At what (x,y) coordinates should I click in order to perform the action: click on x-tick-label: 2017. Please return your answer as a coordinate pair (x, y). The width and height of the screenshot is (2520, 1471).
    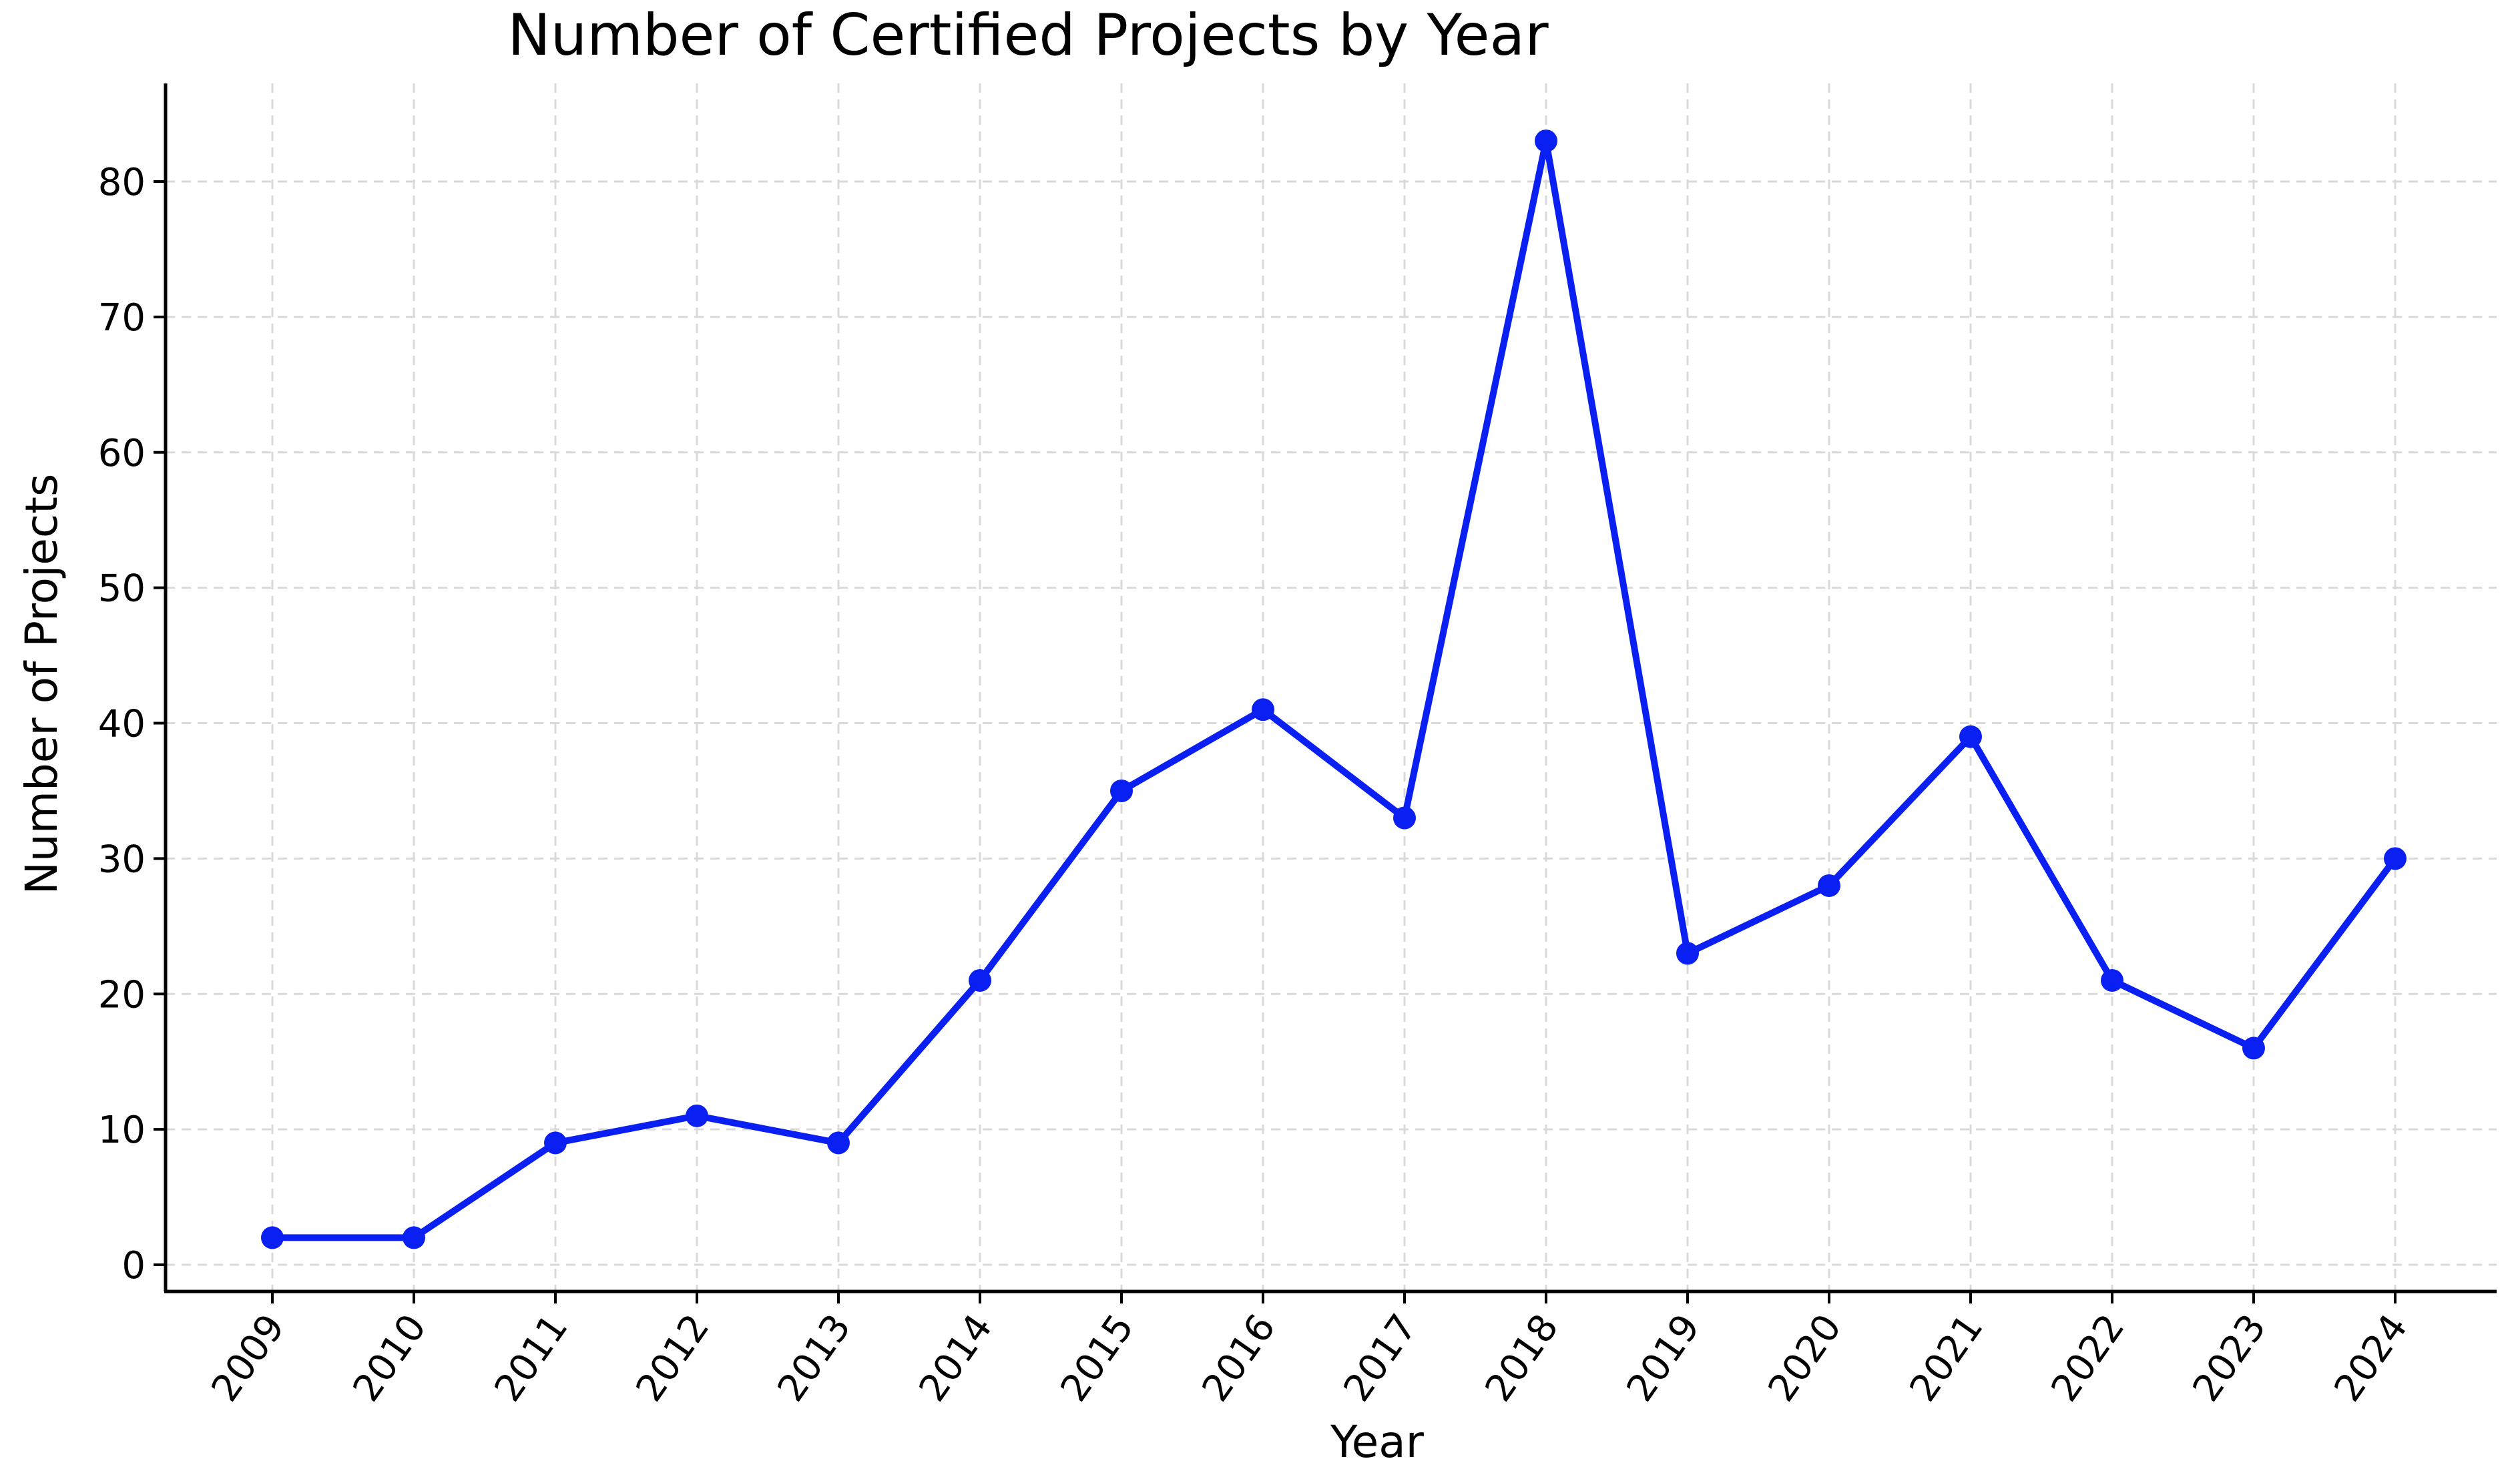
    Looking at the image, I should click on (1380, 1358).